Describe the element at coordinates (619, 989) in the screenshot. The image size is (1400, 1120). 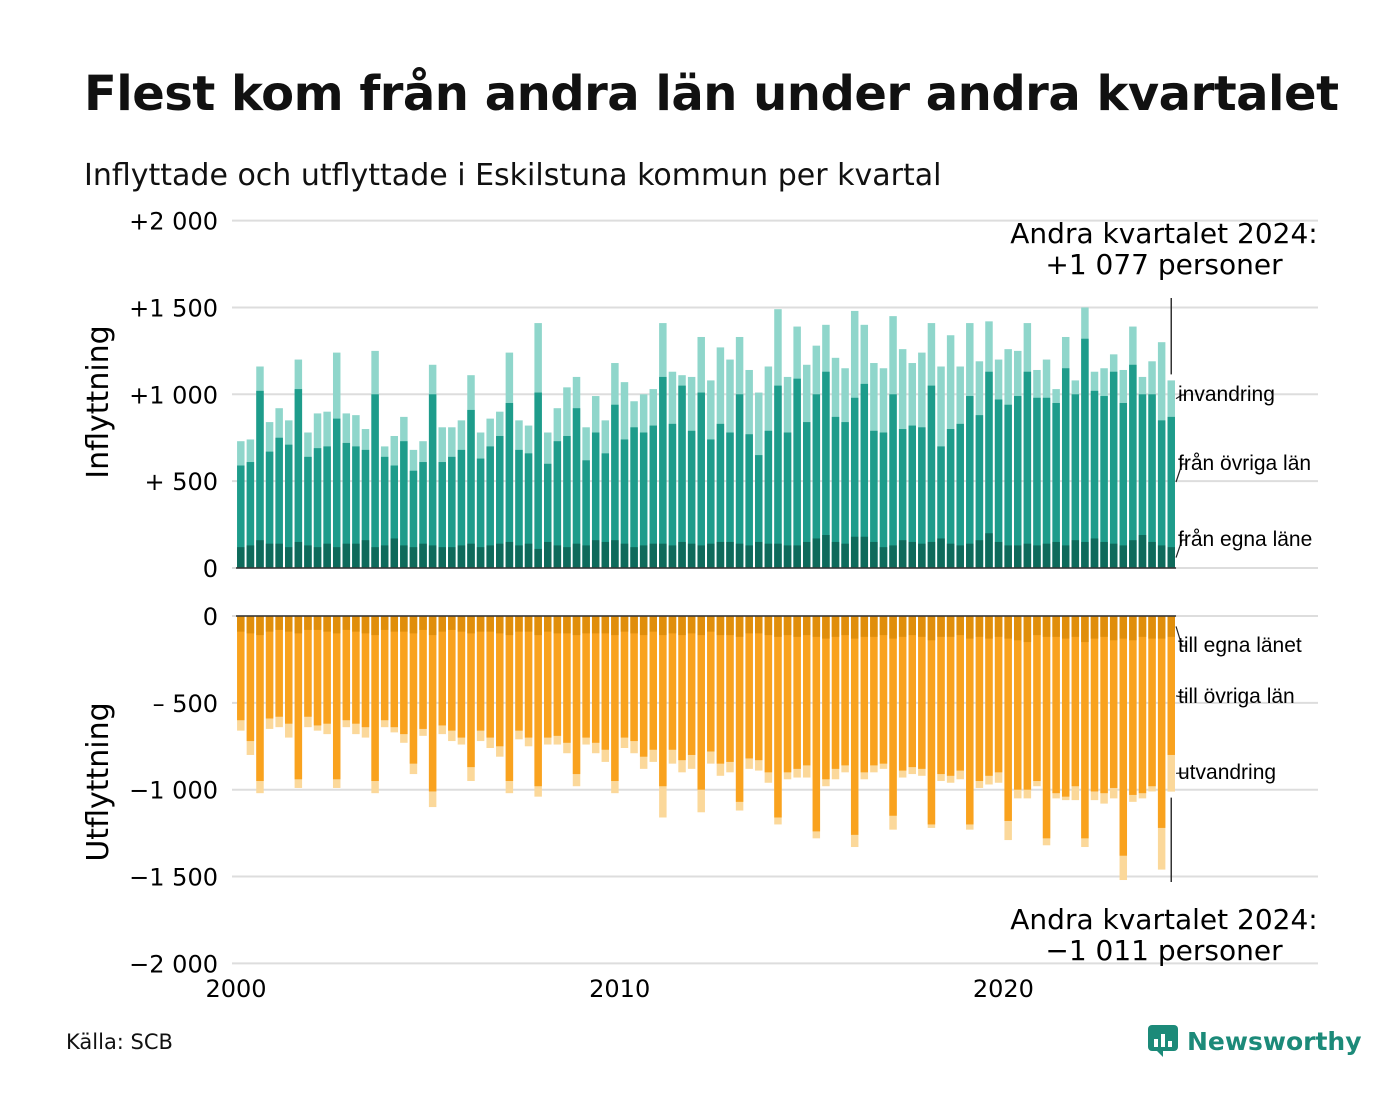
I see `x-axis: 2000 2010 2020` at that location.